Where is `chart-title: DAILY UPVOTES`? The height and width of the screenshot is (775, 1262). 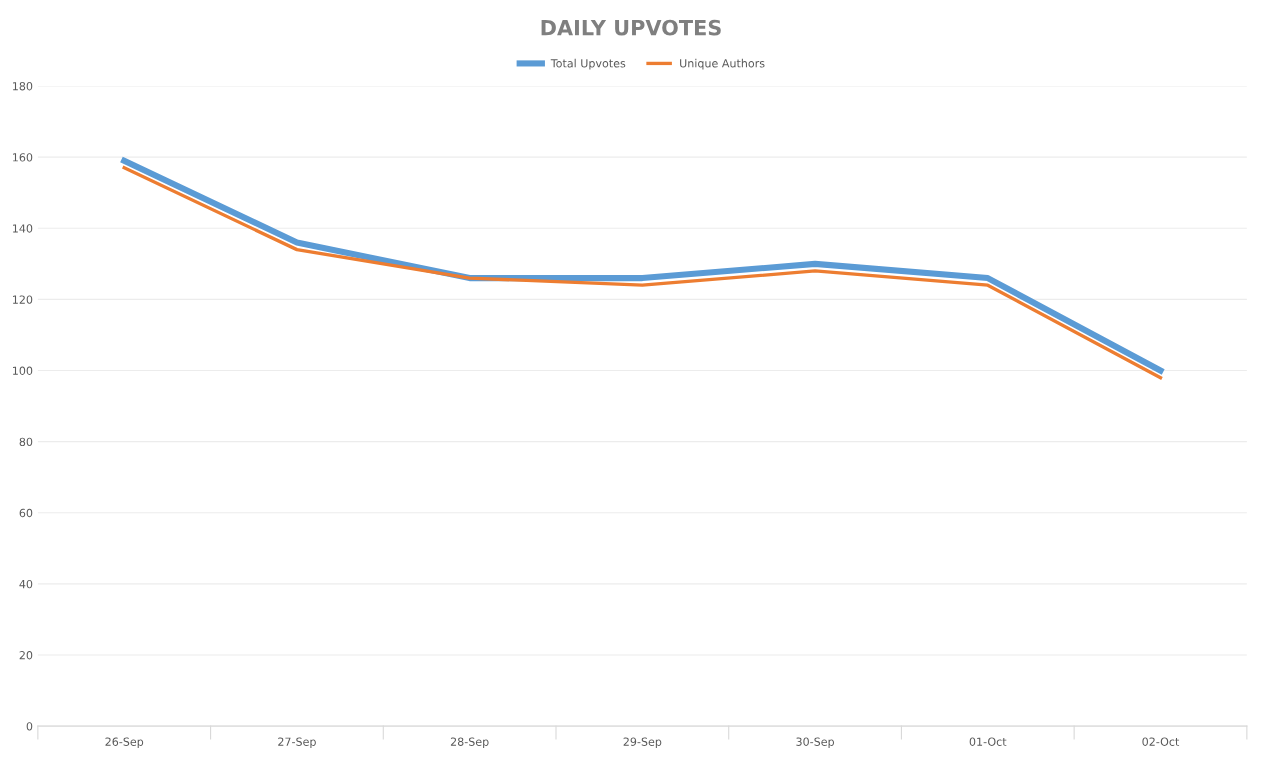
chart-title: DAILY UPVOTES is located at coordinates (631, 27).